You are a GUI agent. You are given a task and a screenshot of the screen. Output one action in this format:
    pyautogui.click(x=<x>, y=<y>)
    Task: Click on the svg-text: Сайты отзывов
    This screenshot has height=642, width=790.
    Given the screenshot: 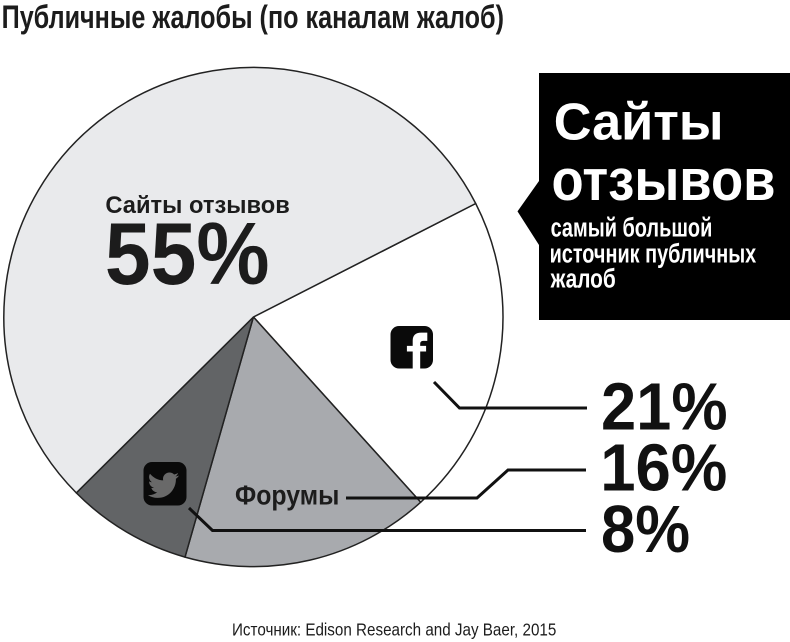 What is the action you would take?
    pyautogui.click(x=197, y=205)
    